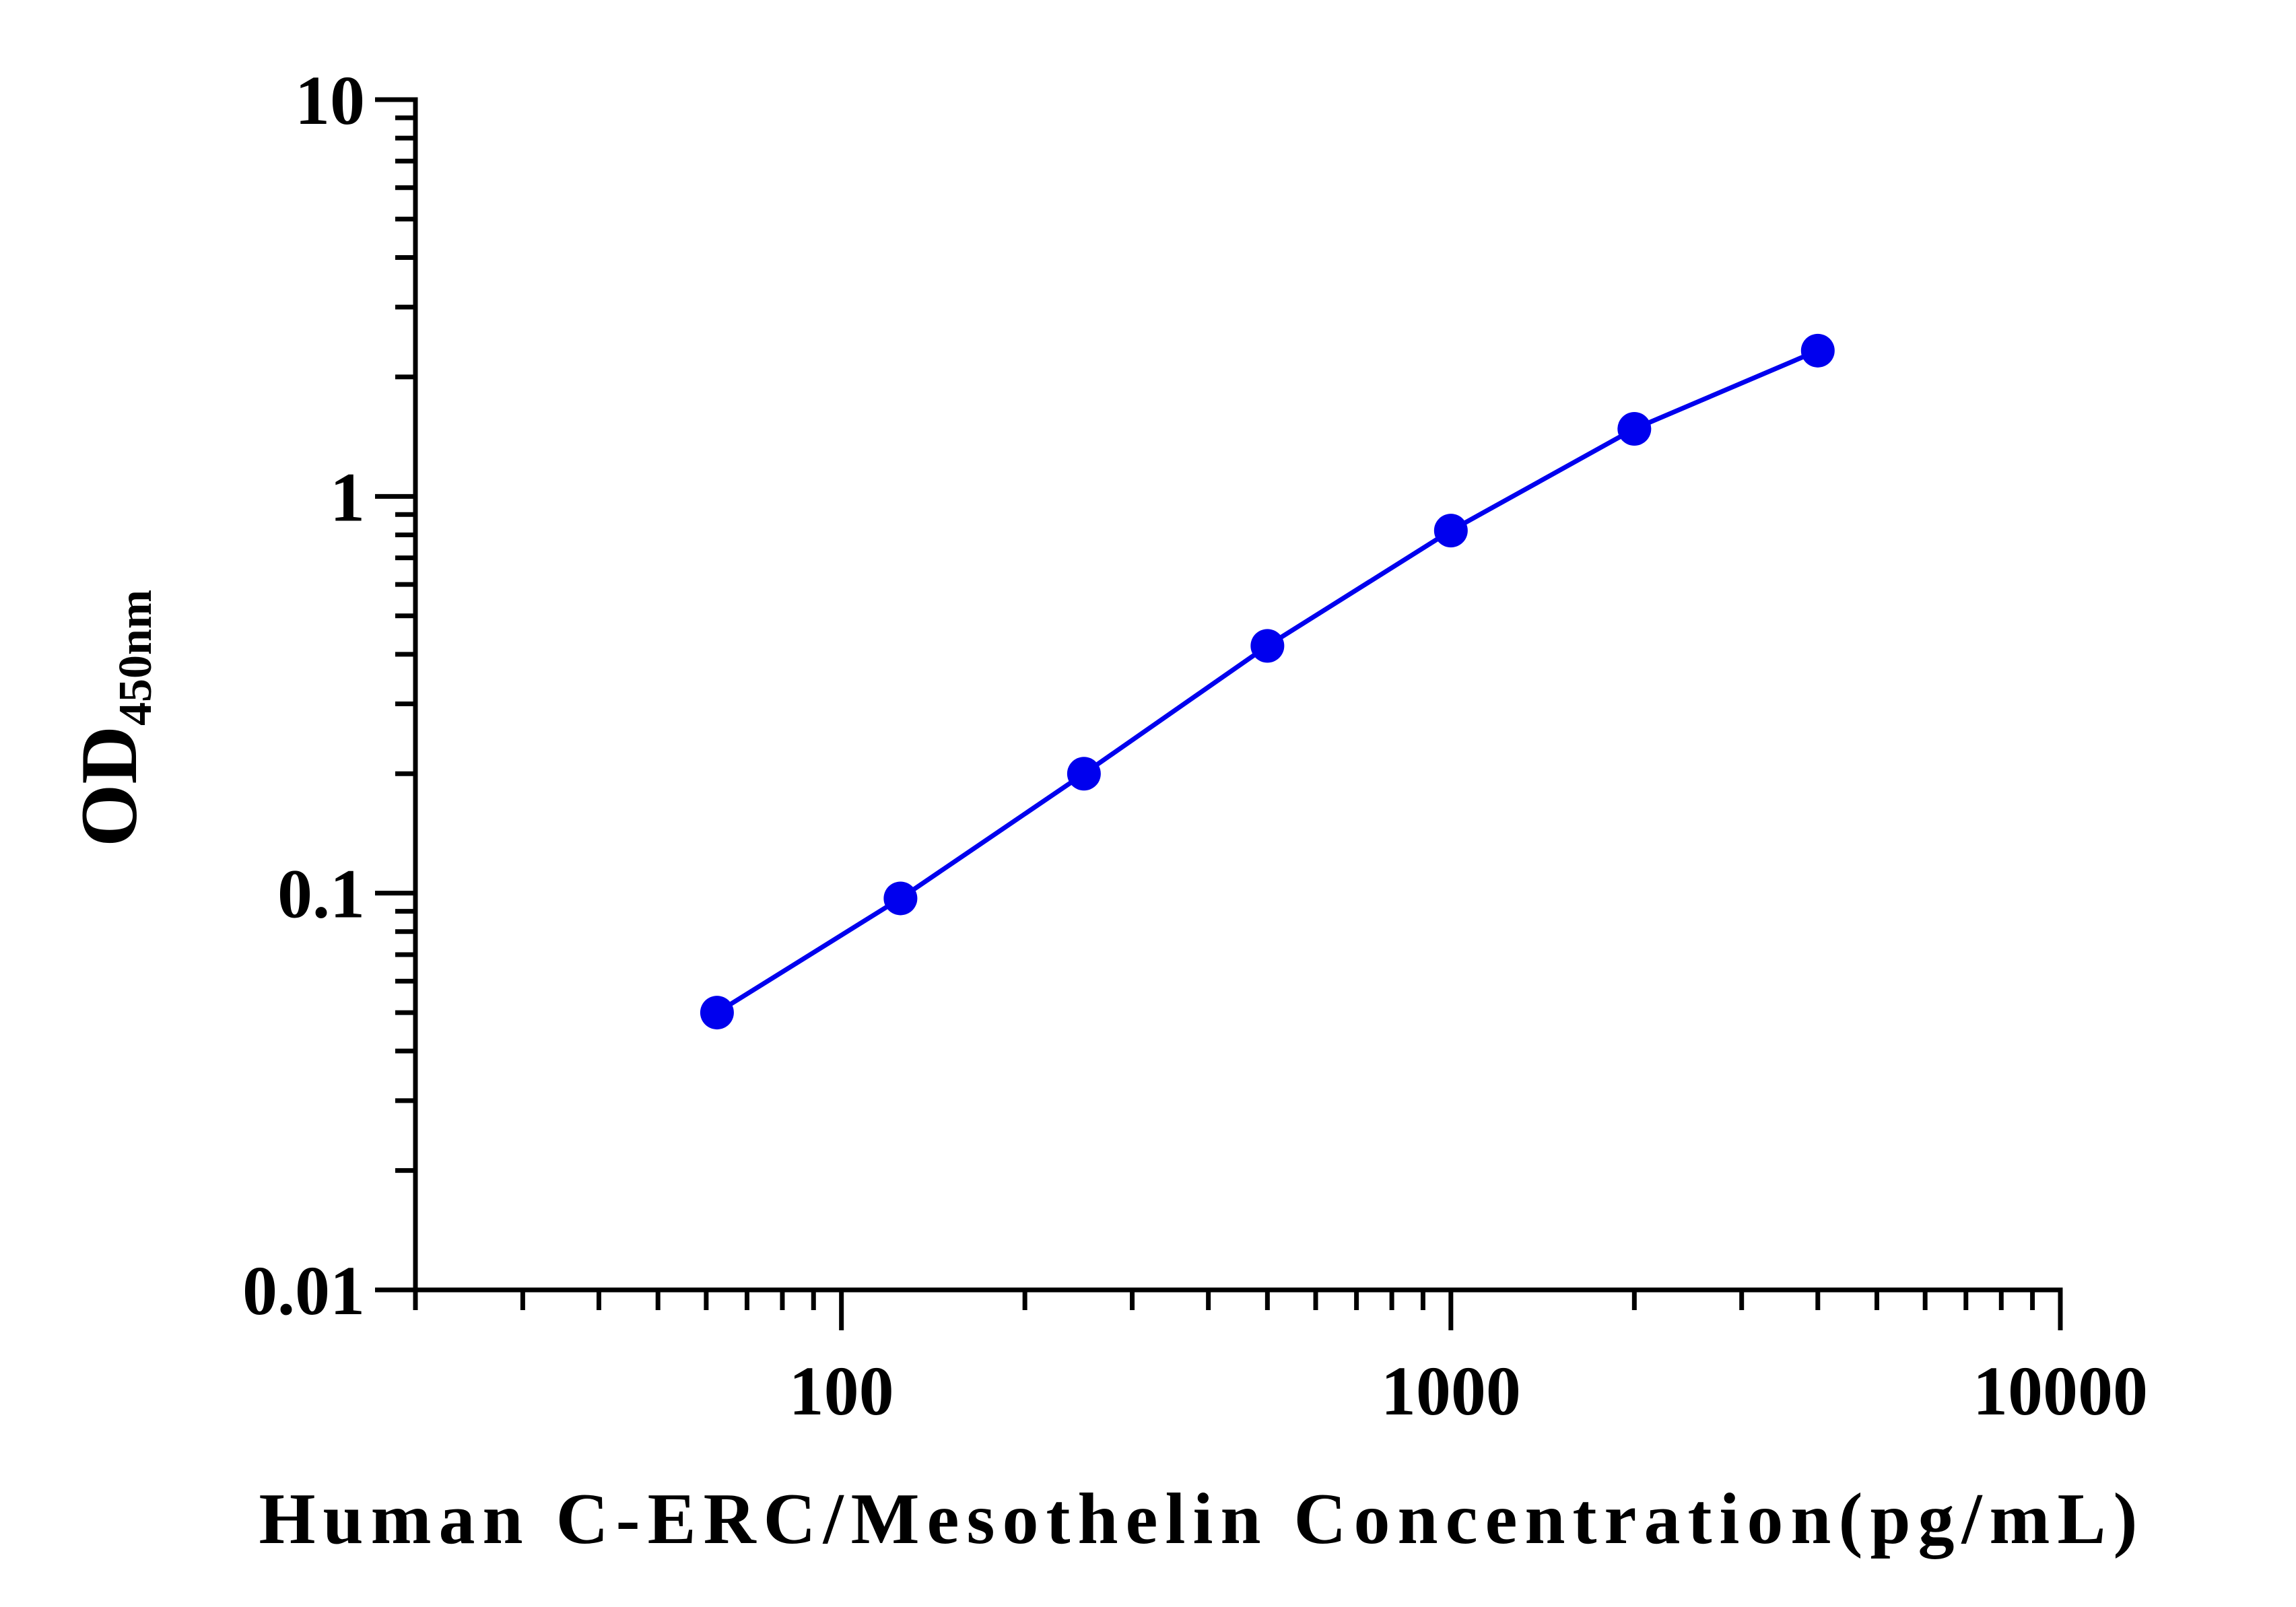  What do you see at coordinates (321, 895) in the screenshot?
I see `y-tick-label: 0.1` at bounding box center [321, 895].